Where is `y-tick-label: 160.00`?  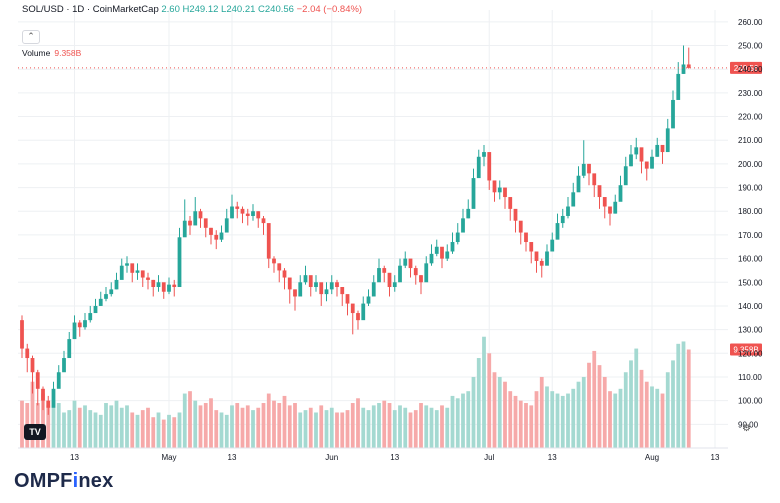 y-tick-label: 160.00 is located at coordinates (750, 259).